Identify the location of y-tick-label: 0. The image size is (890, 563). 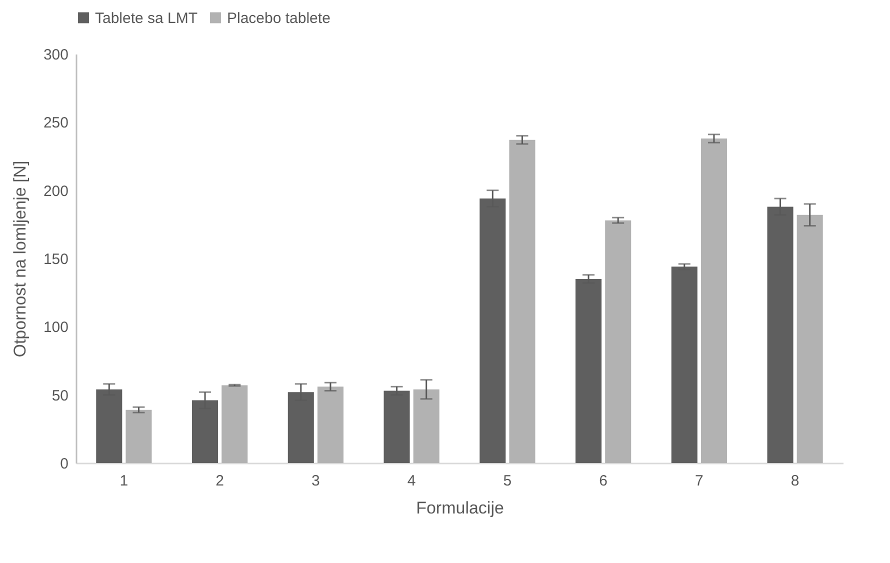
(64, 464).